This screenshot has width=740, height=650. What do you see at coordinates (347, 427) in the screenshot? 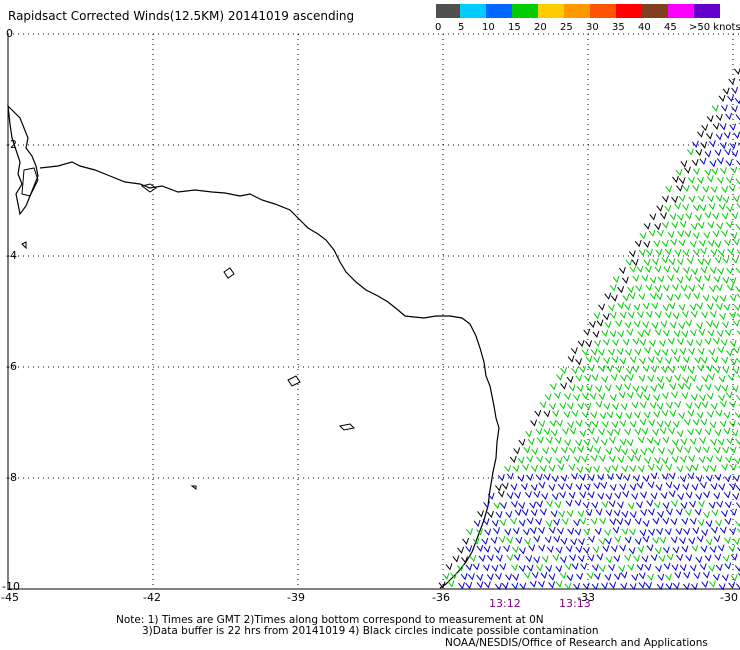
I see `small-island` at bounding box center [347, 427].